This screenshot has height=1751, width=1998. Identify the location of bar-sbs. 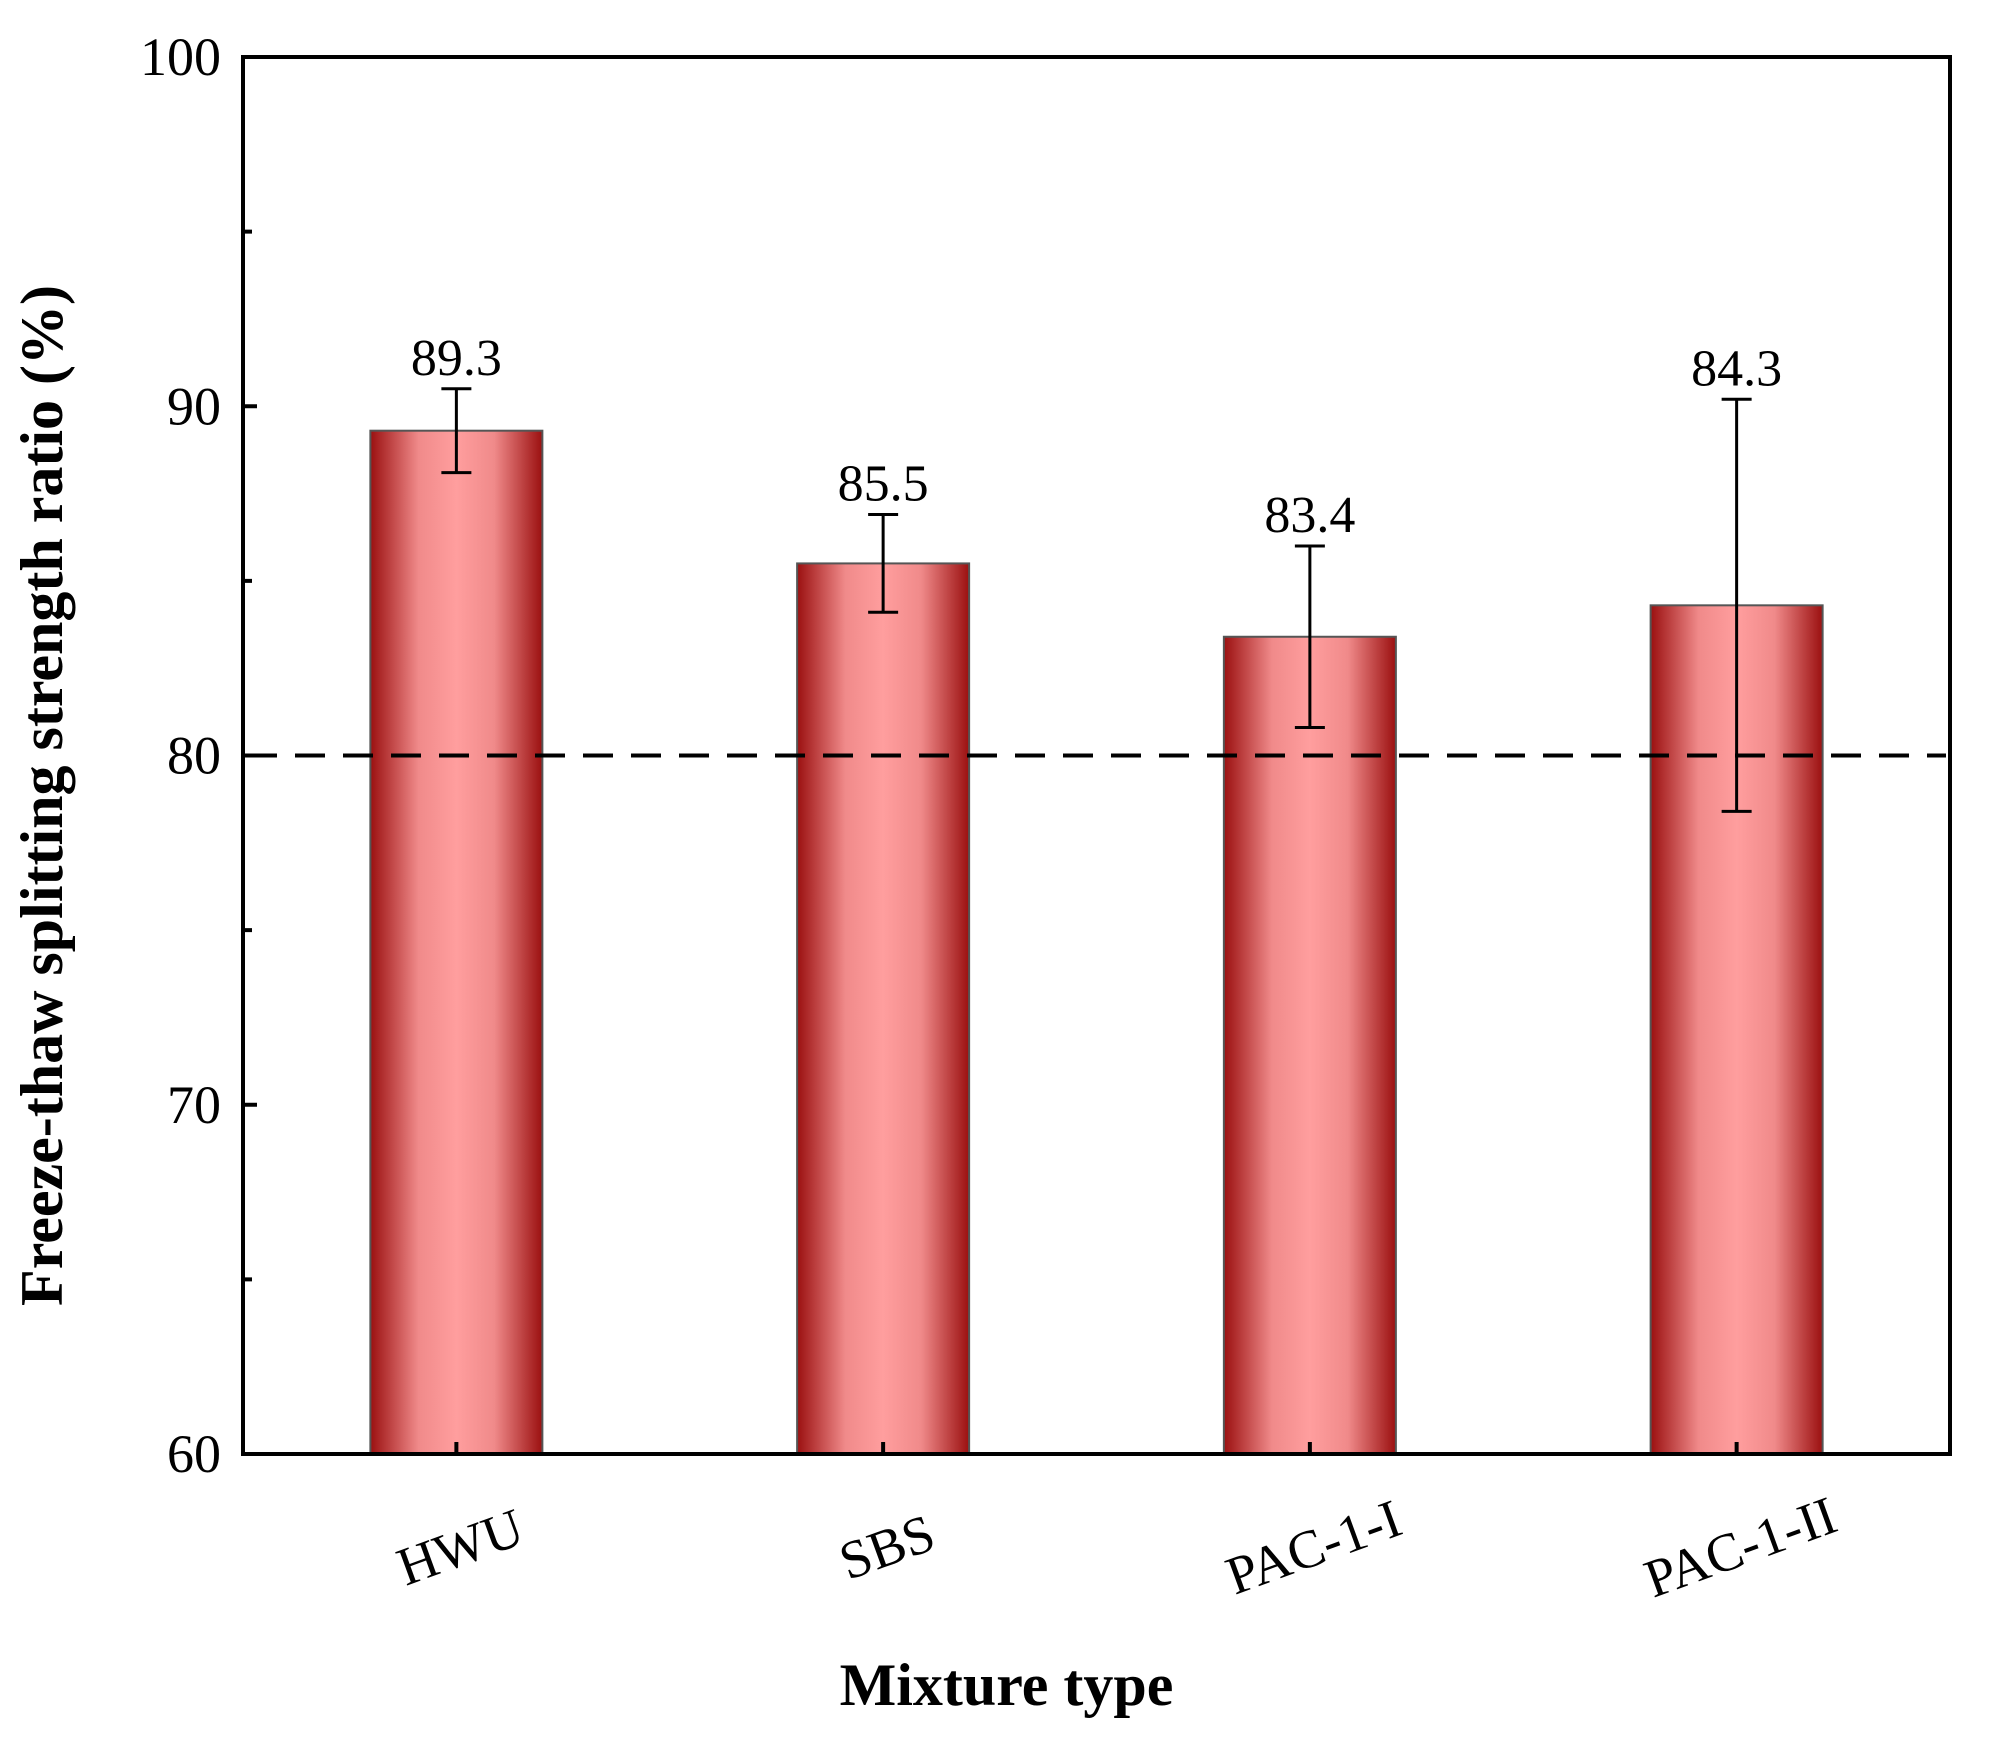
(883, 1008).